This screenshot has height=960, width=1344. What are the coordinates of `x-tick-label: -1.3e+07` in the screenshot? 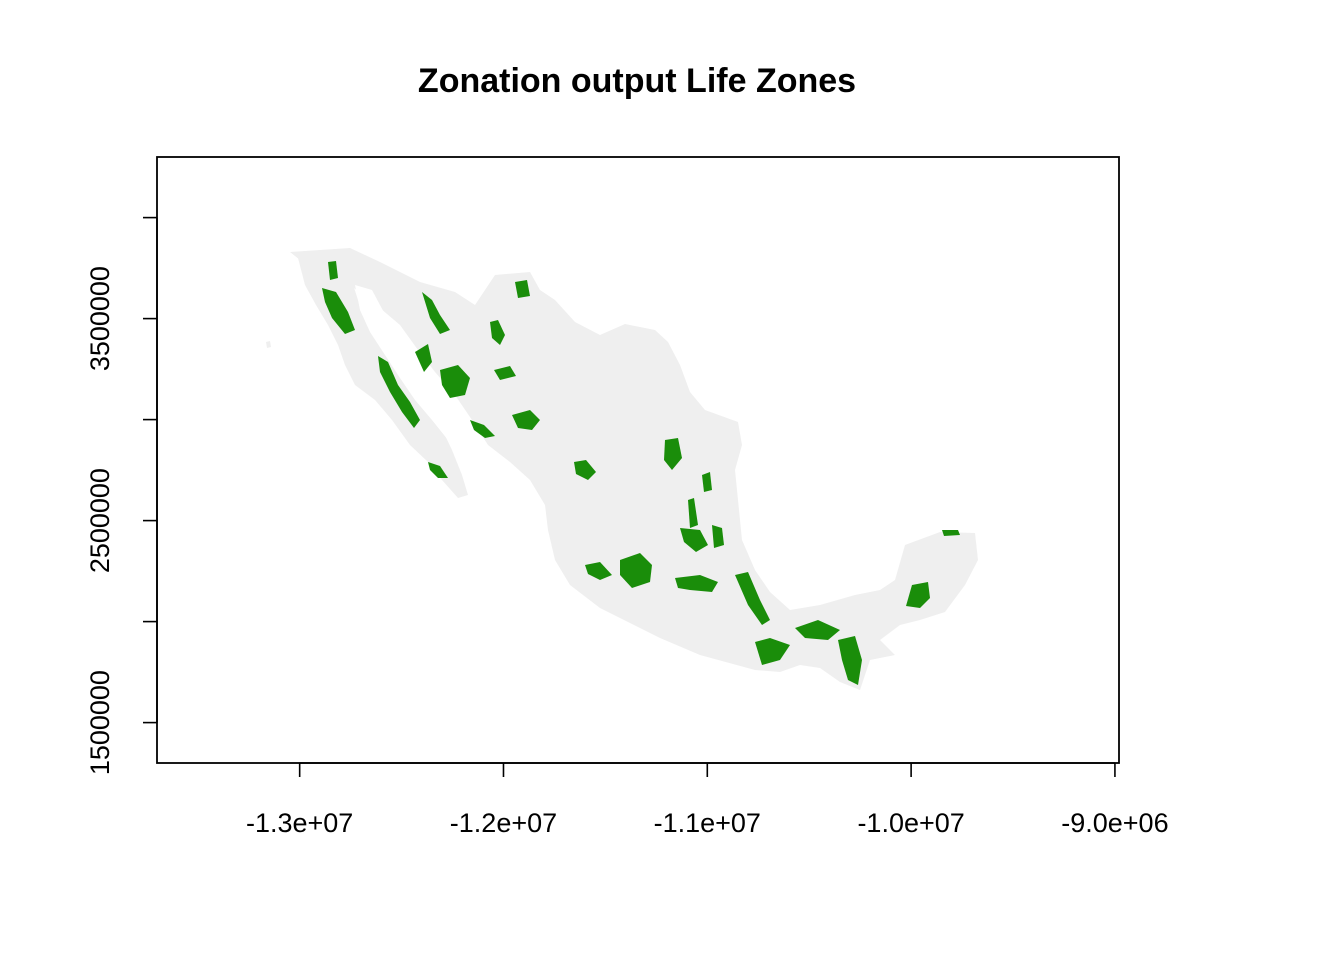 It's located at (299, 823).